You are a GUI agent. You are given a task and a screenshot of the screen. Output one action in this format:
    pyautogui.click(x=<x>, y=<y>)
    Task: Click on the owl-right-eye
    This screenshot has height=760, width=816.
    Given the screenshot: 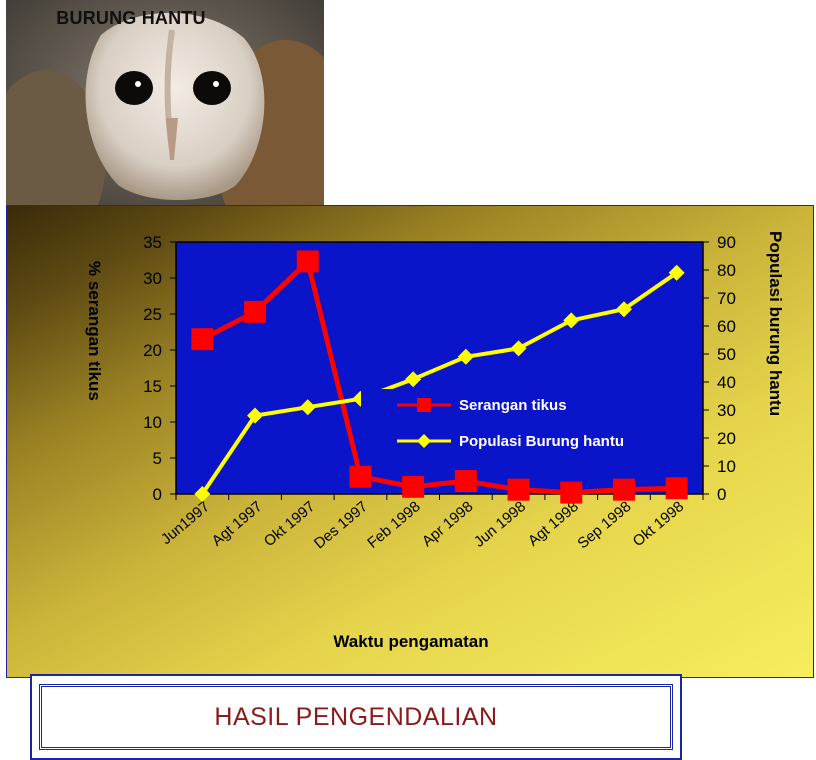 What is the action you would take?
    pyautogui.click(x=212, y=88)
    